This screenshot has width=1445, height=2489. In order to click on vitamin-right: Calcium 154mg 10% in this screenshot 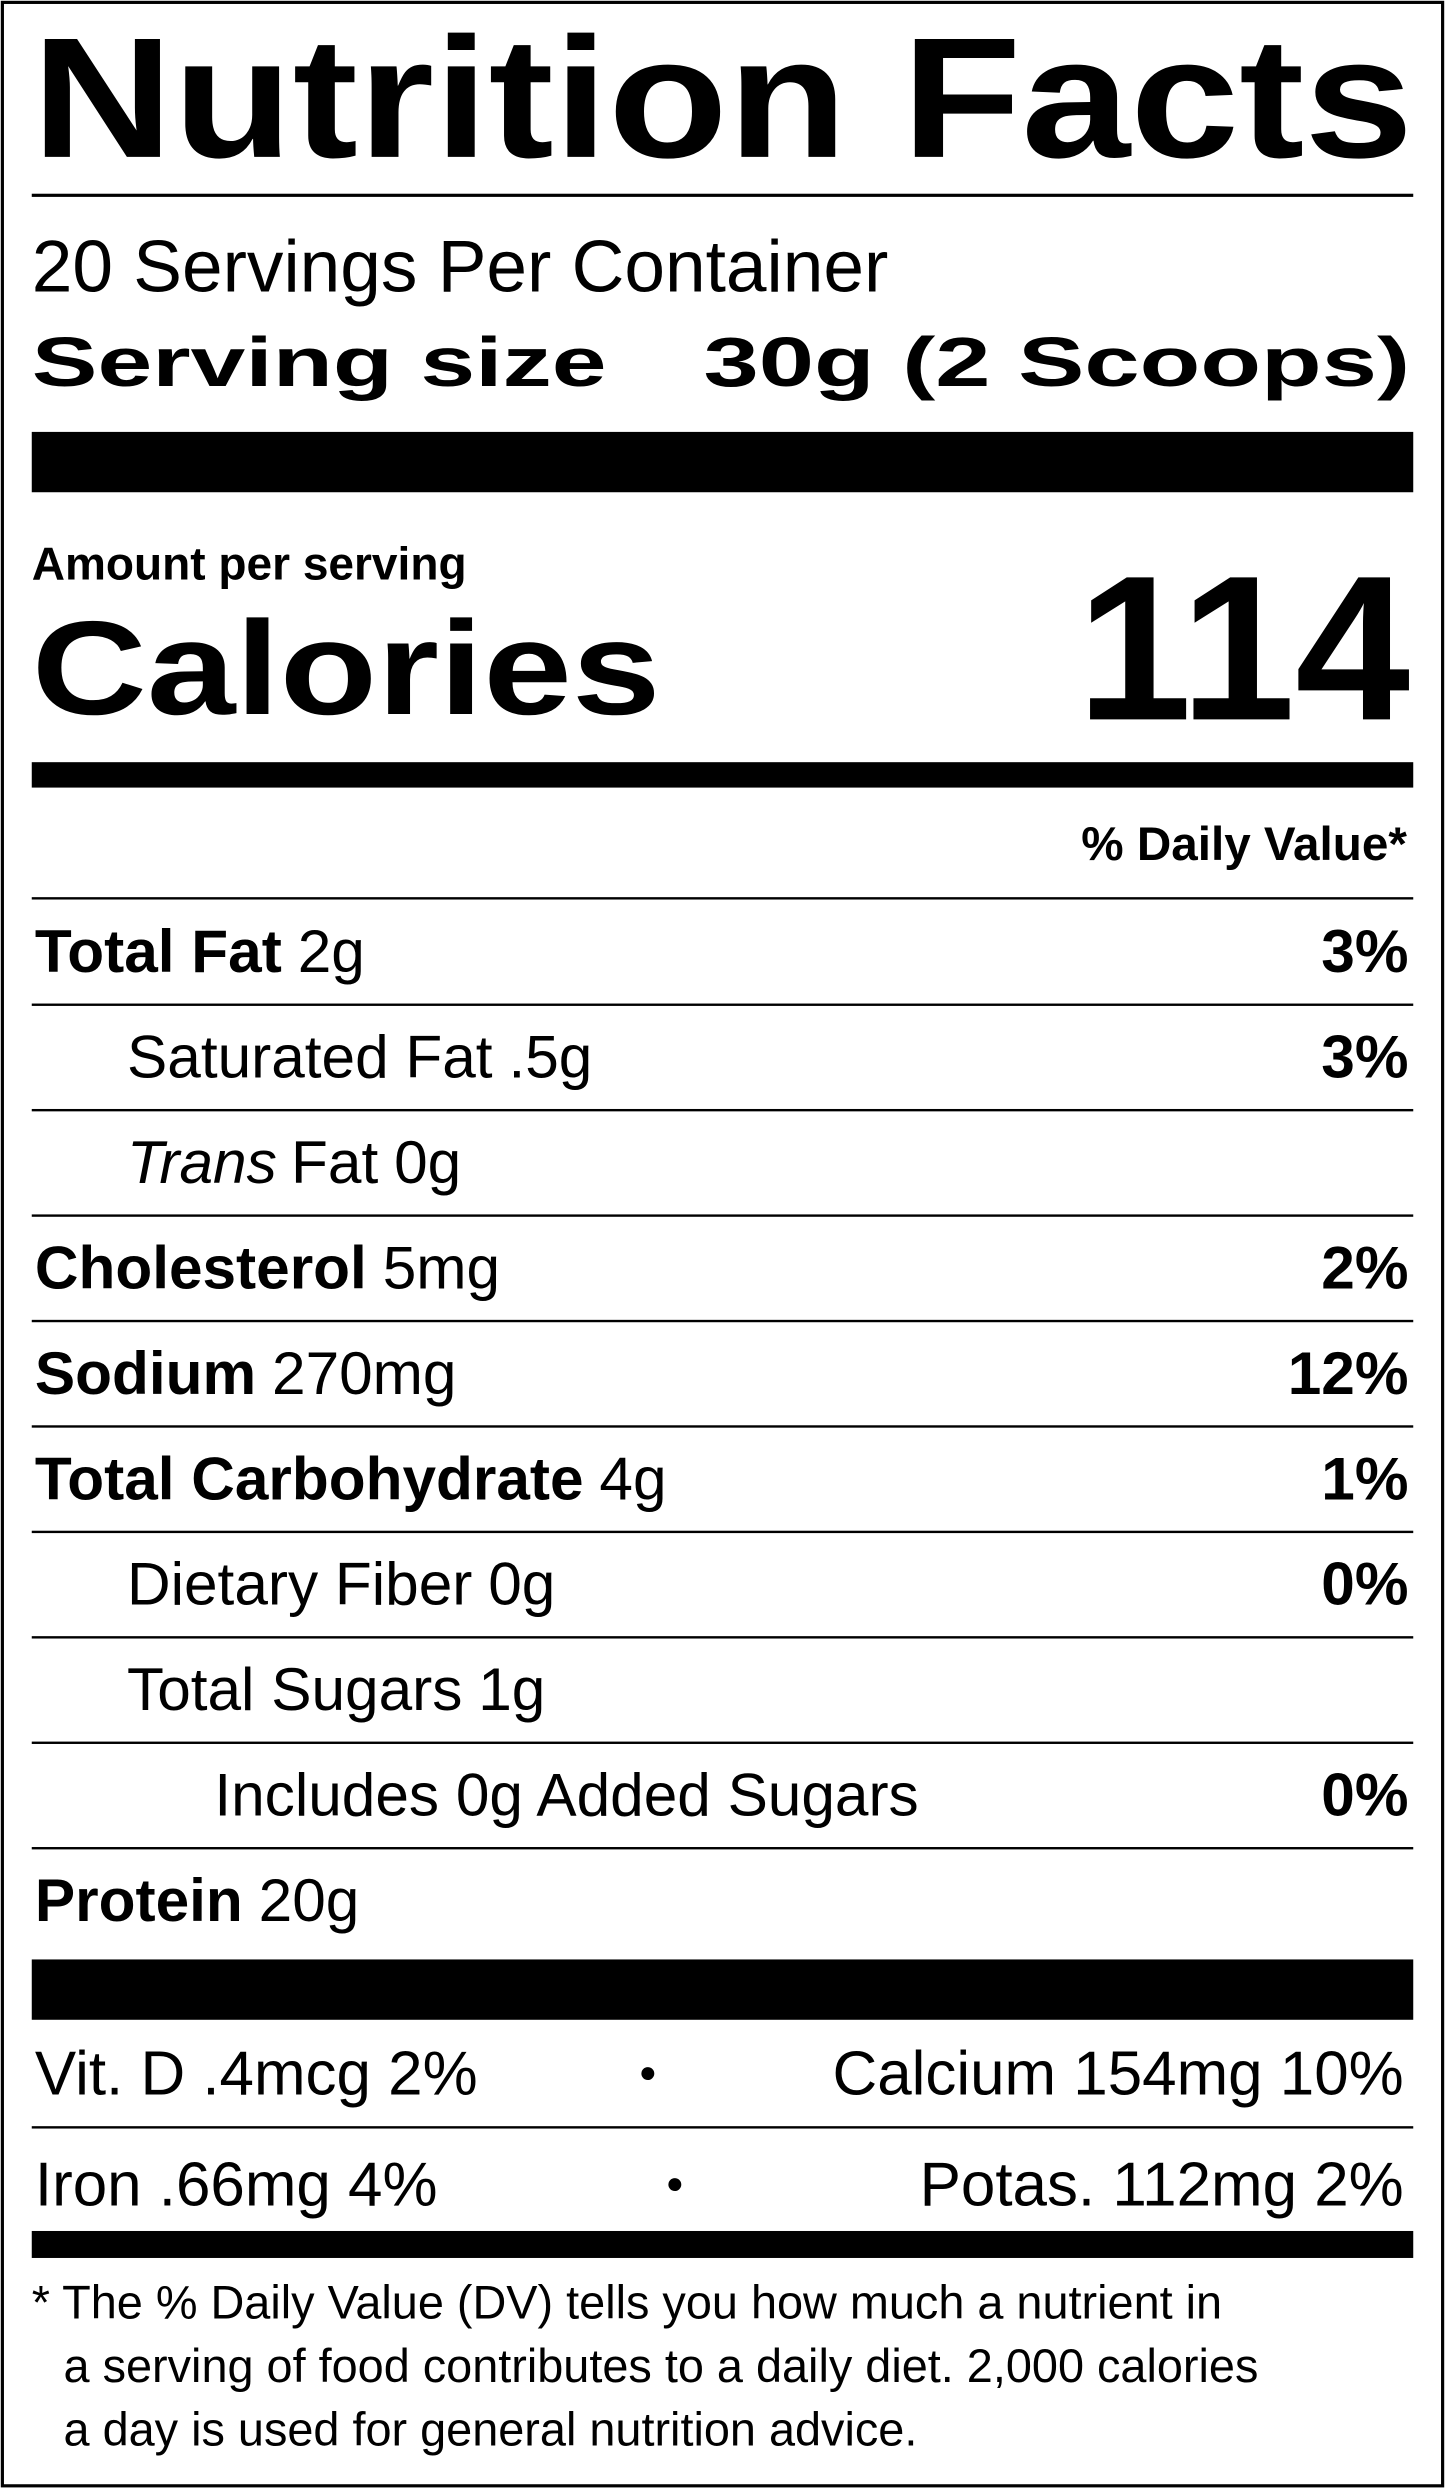, I will do `click(1118, 2073)`.